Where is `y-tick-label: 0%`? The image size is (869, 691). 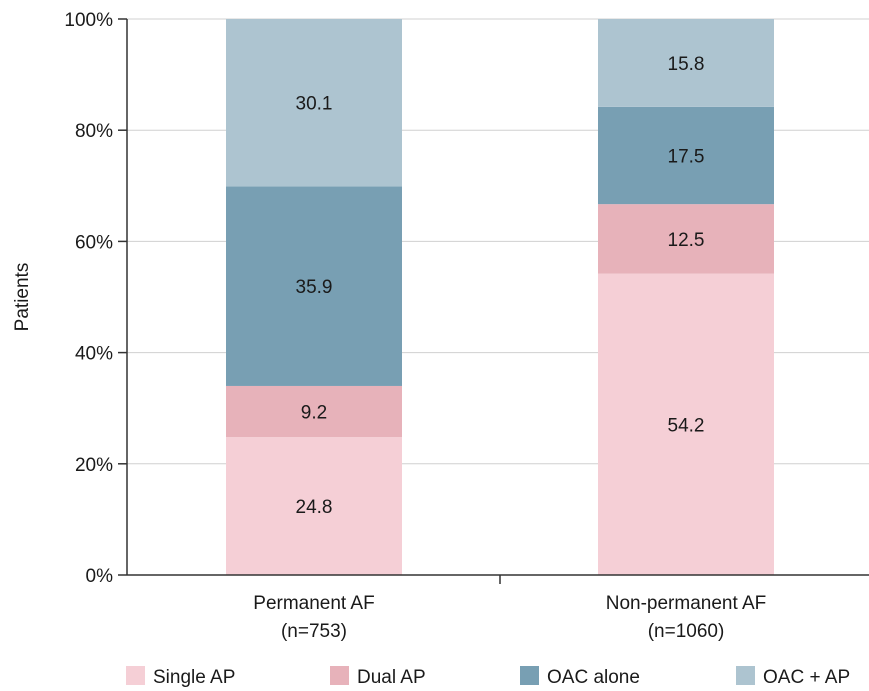
y-tick-label: 0% is located at coordinates (100, 576).